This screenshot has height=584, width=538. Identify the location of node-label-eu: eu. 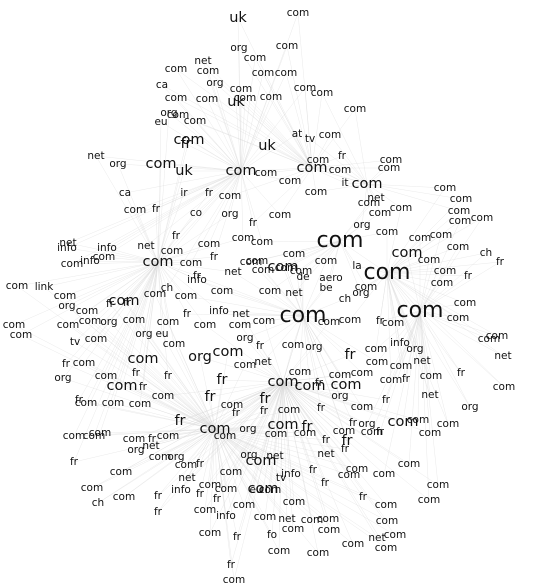
(161, 334).